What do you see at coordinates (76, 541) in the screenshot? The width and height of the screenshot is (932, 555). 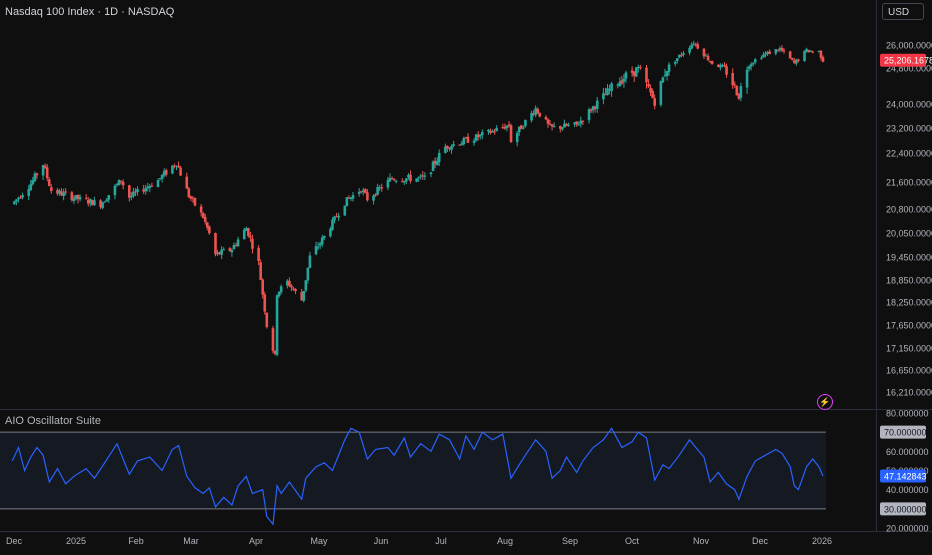 I see `time-tick-label: 2025` at bounding box center [76, 541].